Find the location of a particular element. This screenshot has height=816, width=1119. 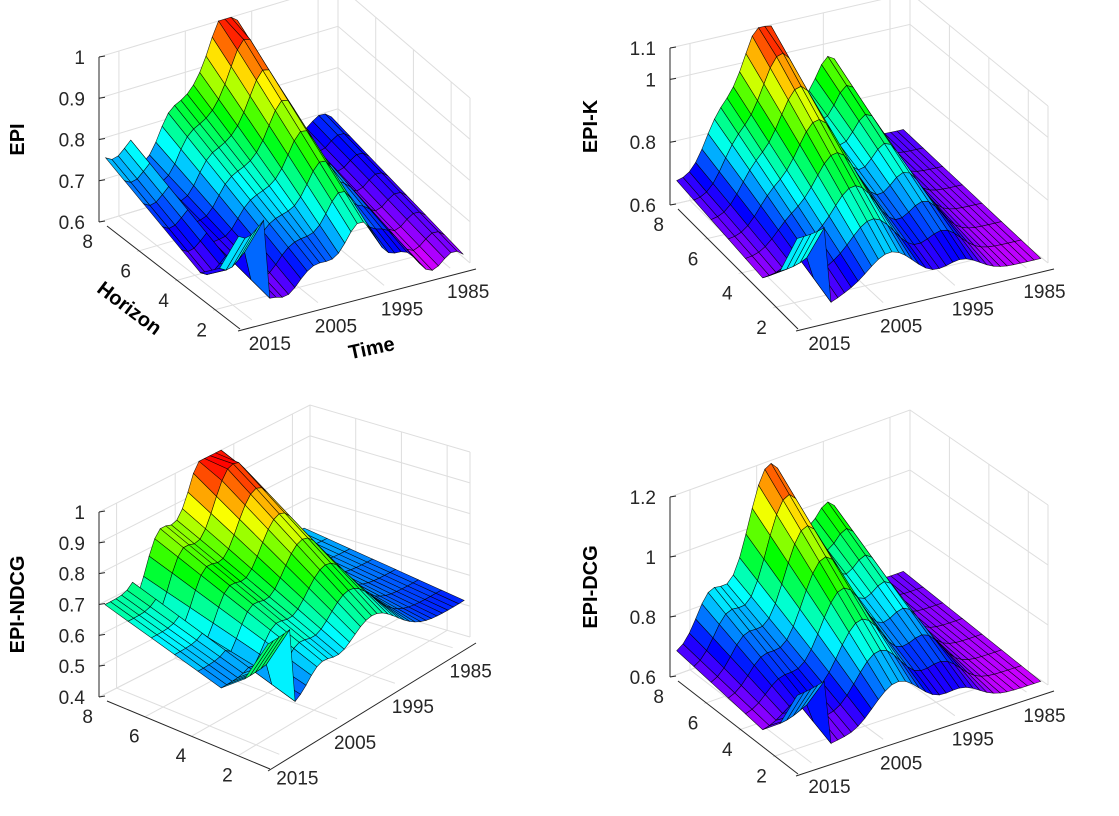

z-axis-label: EPI-K is located at coordinates (591, 126).